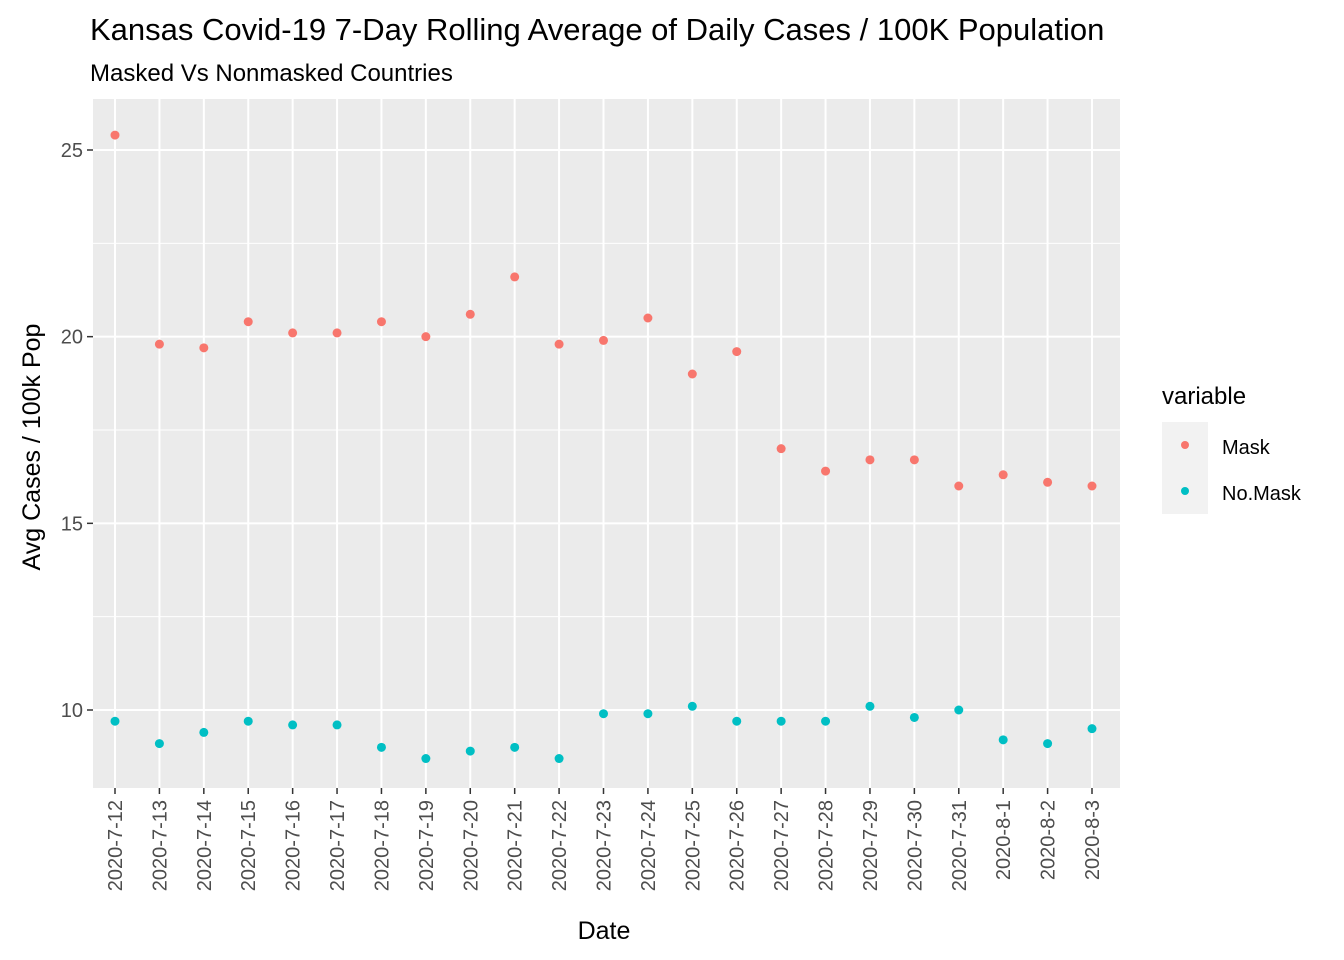  What do you see at coordinates (560, 845) in the screenshot?
I see `x-tick-label: 2020-7-22` at bounding box center [560, 845].